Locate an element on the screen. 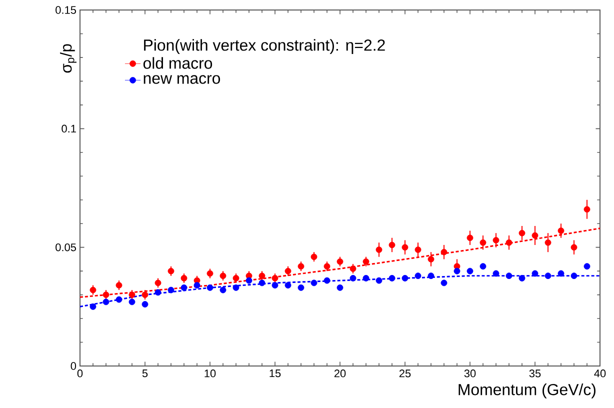 Image resolution: width=614 pixels, height=408 pixels. x-axis-title: Momentum (GeV/c) is located at coordinates (527, 391).